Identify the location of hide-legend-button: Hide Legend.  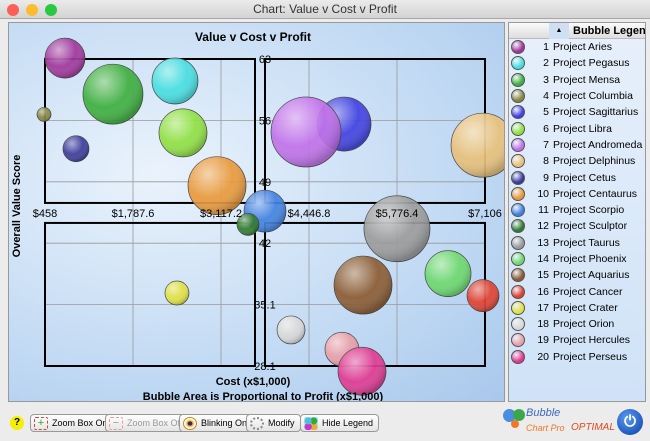
(340, 423).